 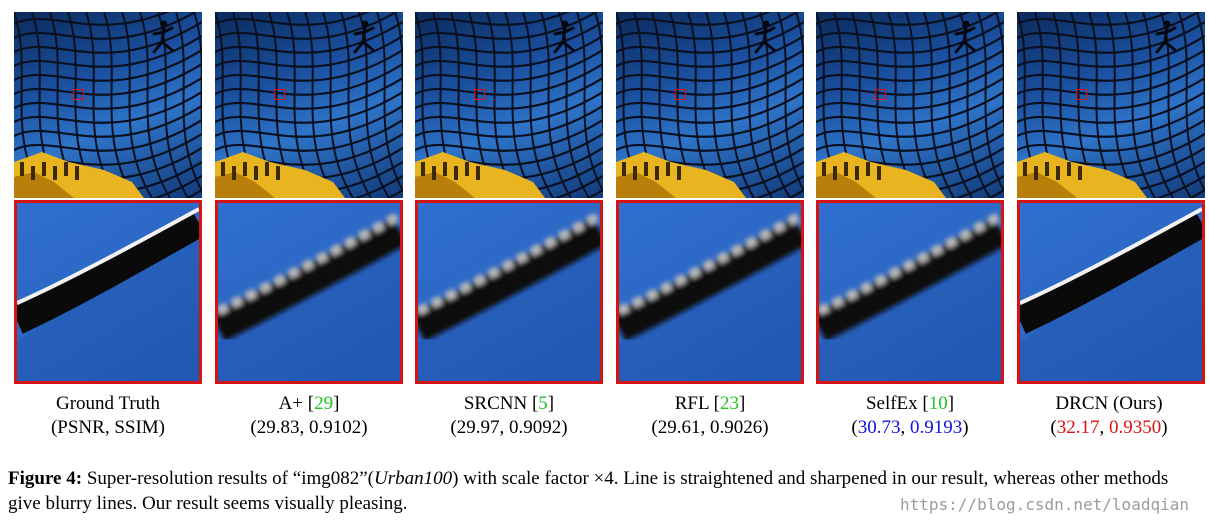 I want to click on method-name: A+ [, so click(x=296, y=403).